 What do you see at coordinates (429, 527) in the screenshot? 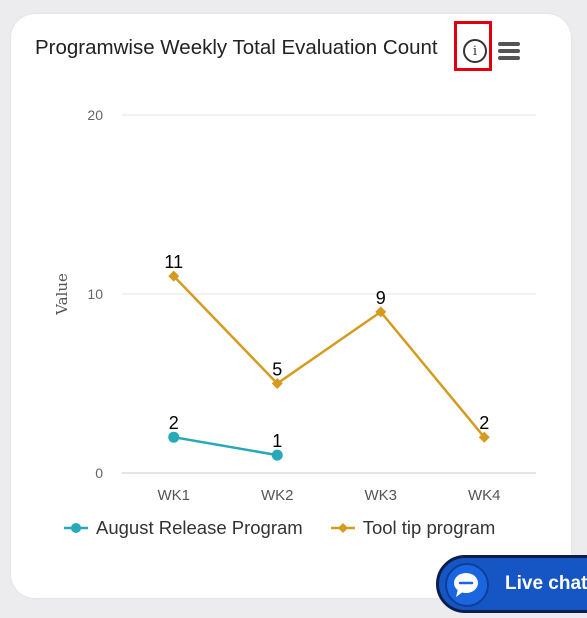
I see `legend-label: Tool tip program` at bounding box center [429, 527].